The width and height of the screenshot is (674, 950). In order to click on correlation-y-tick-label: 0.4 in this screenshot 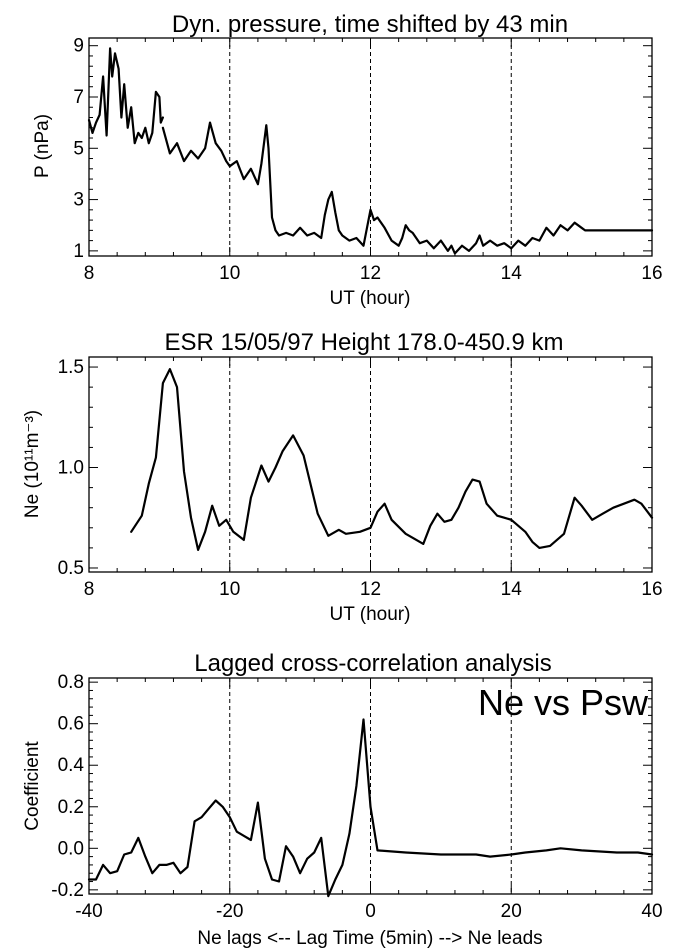, I will do `click(71, 765)`.